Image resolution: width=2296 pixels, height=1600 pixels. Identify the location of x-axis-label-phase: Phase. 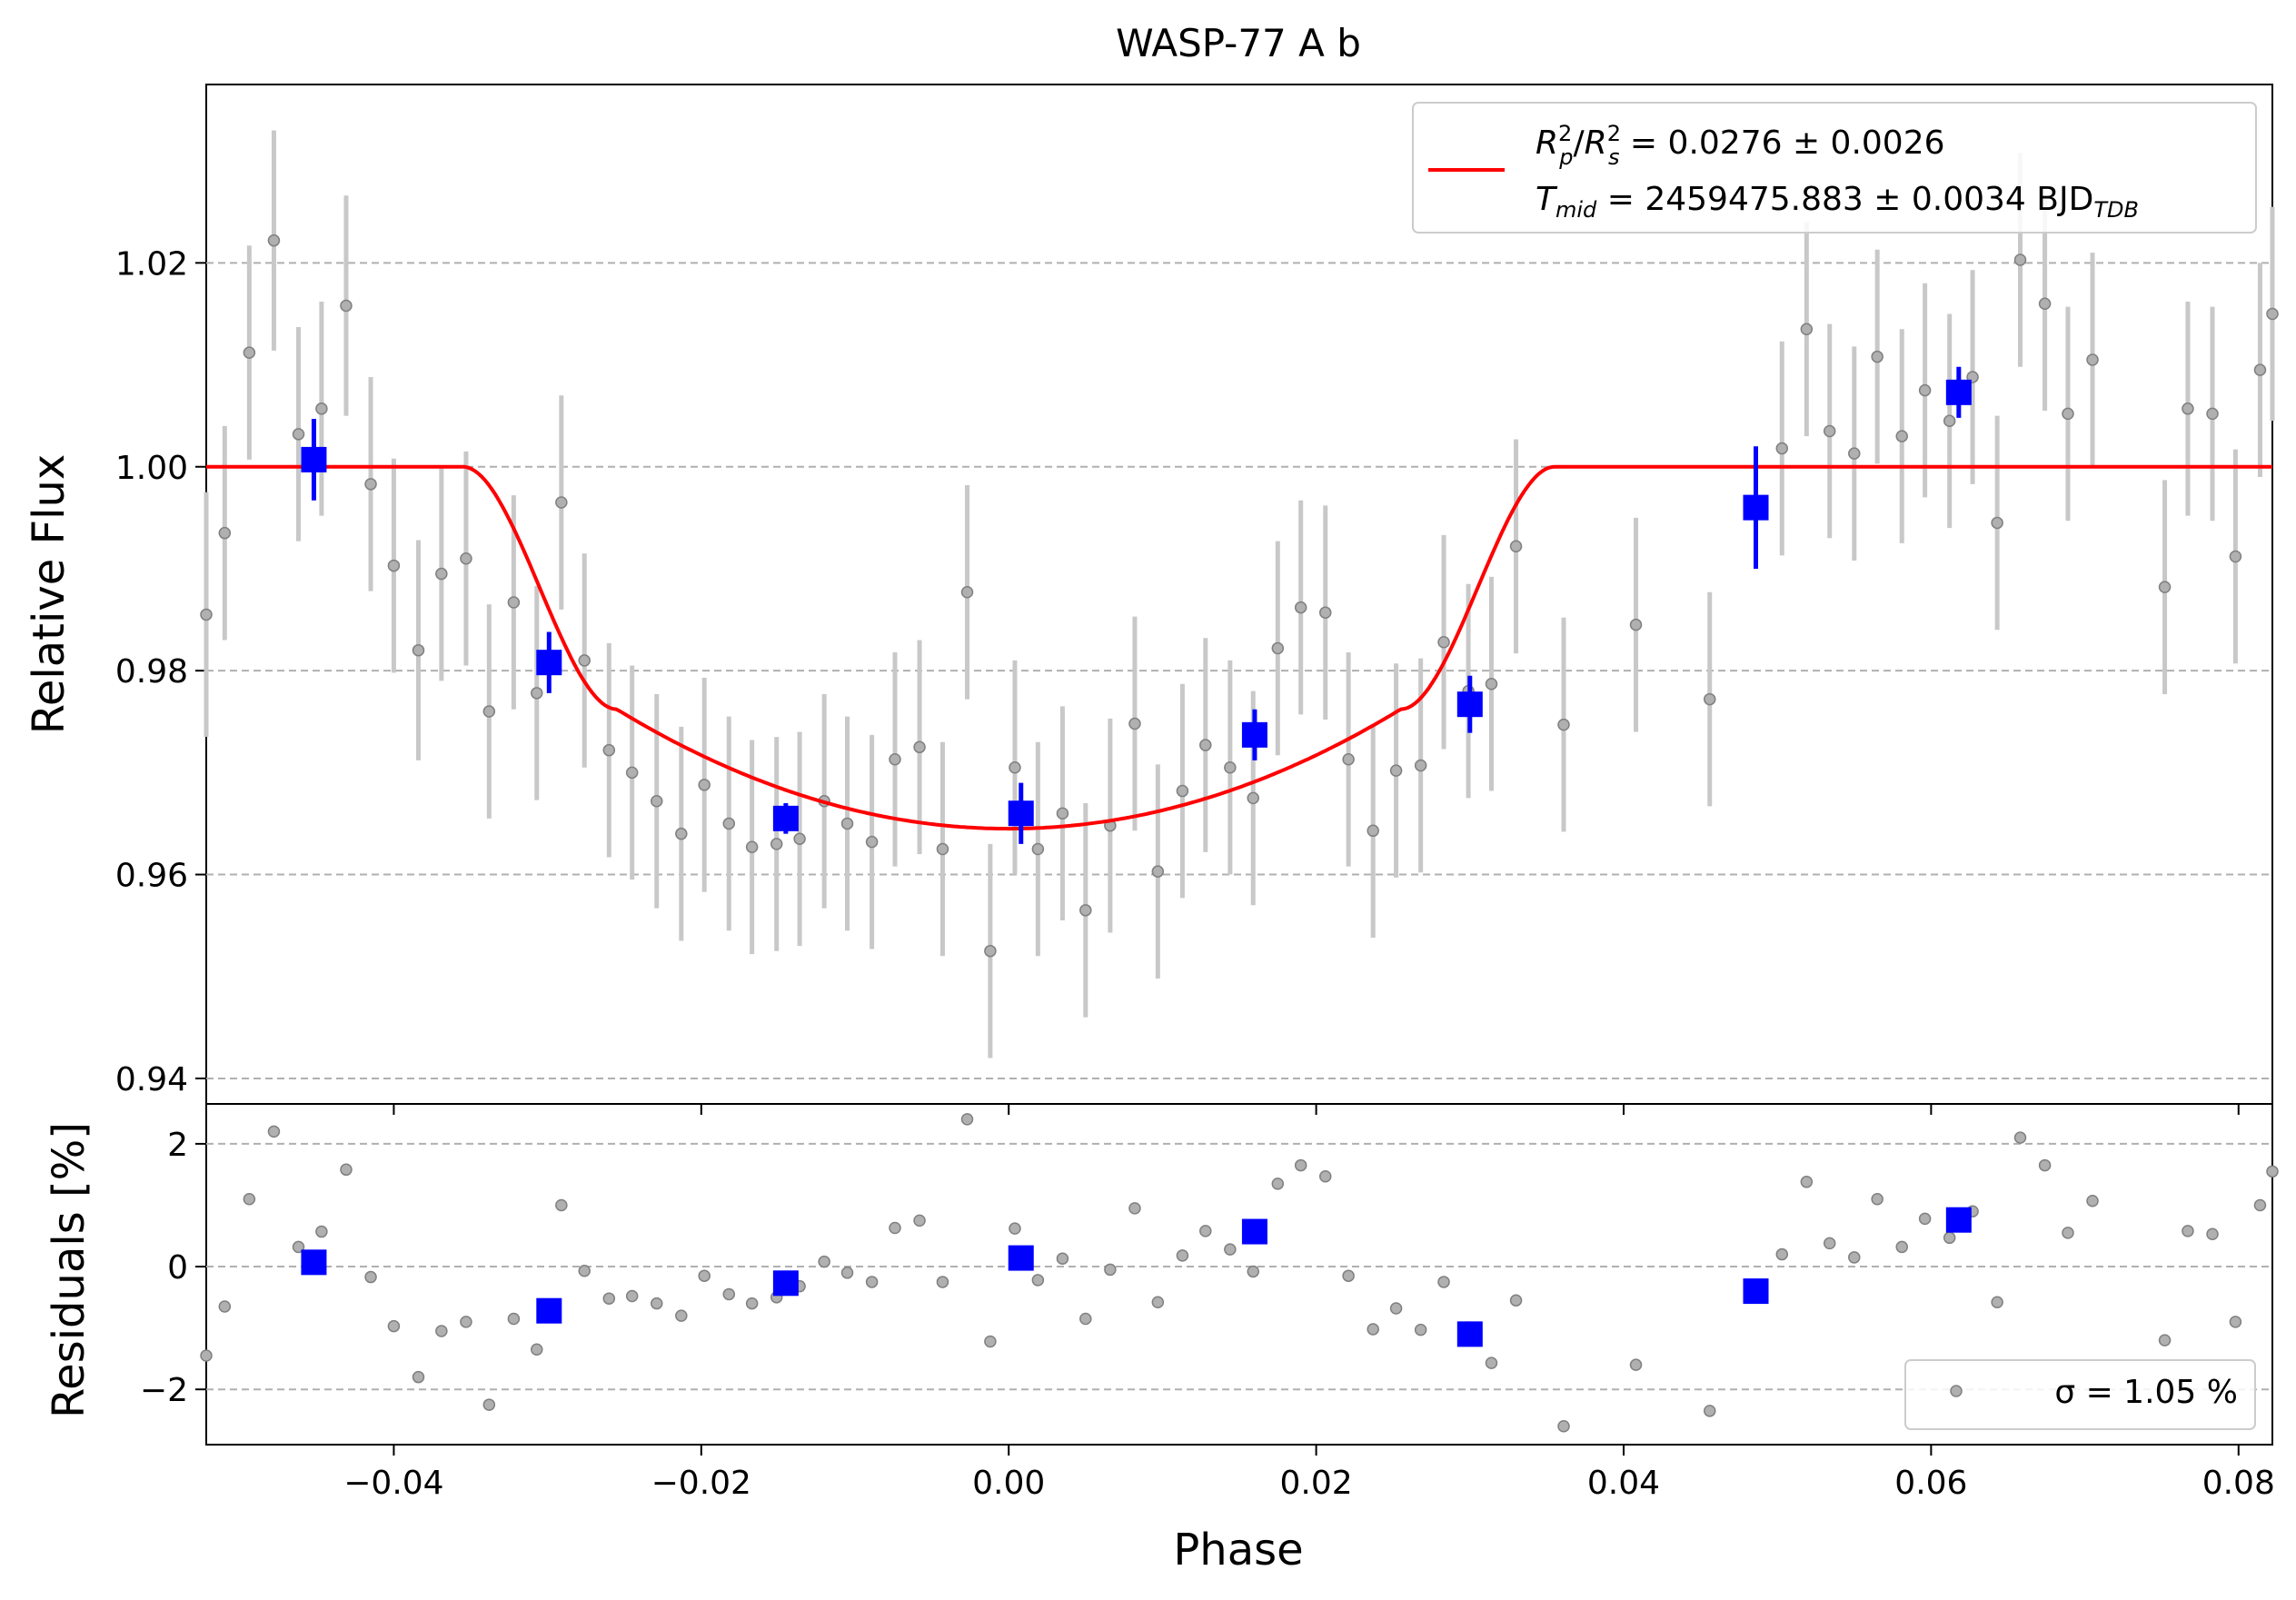
(1238, 1550).